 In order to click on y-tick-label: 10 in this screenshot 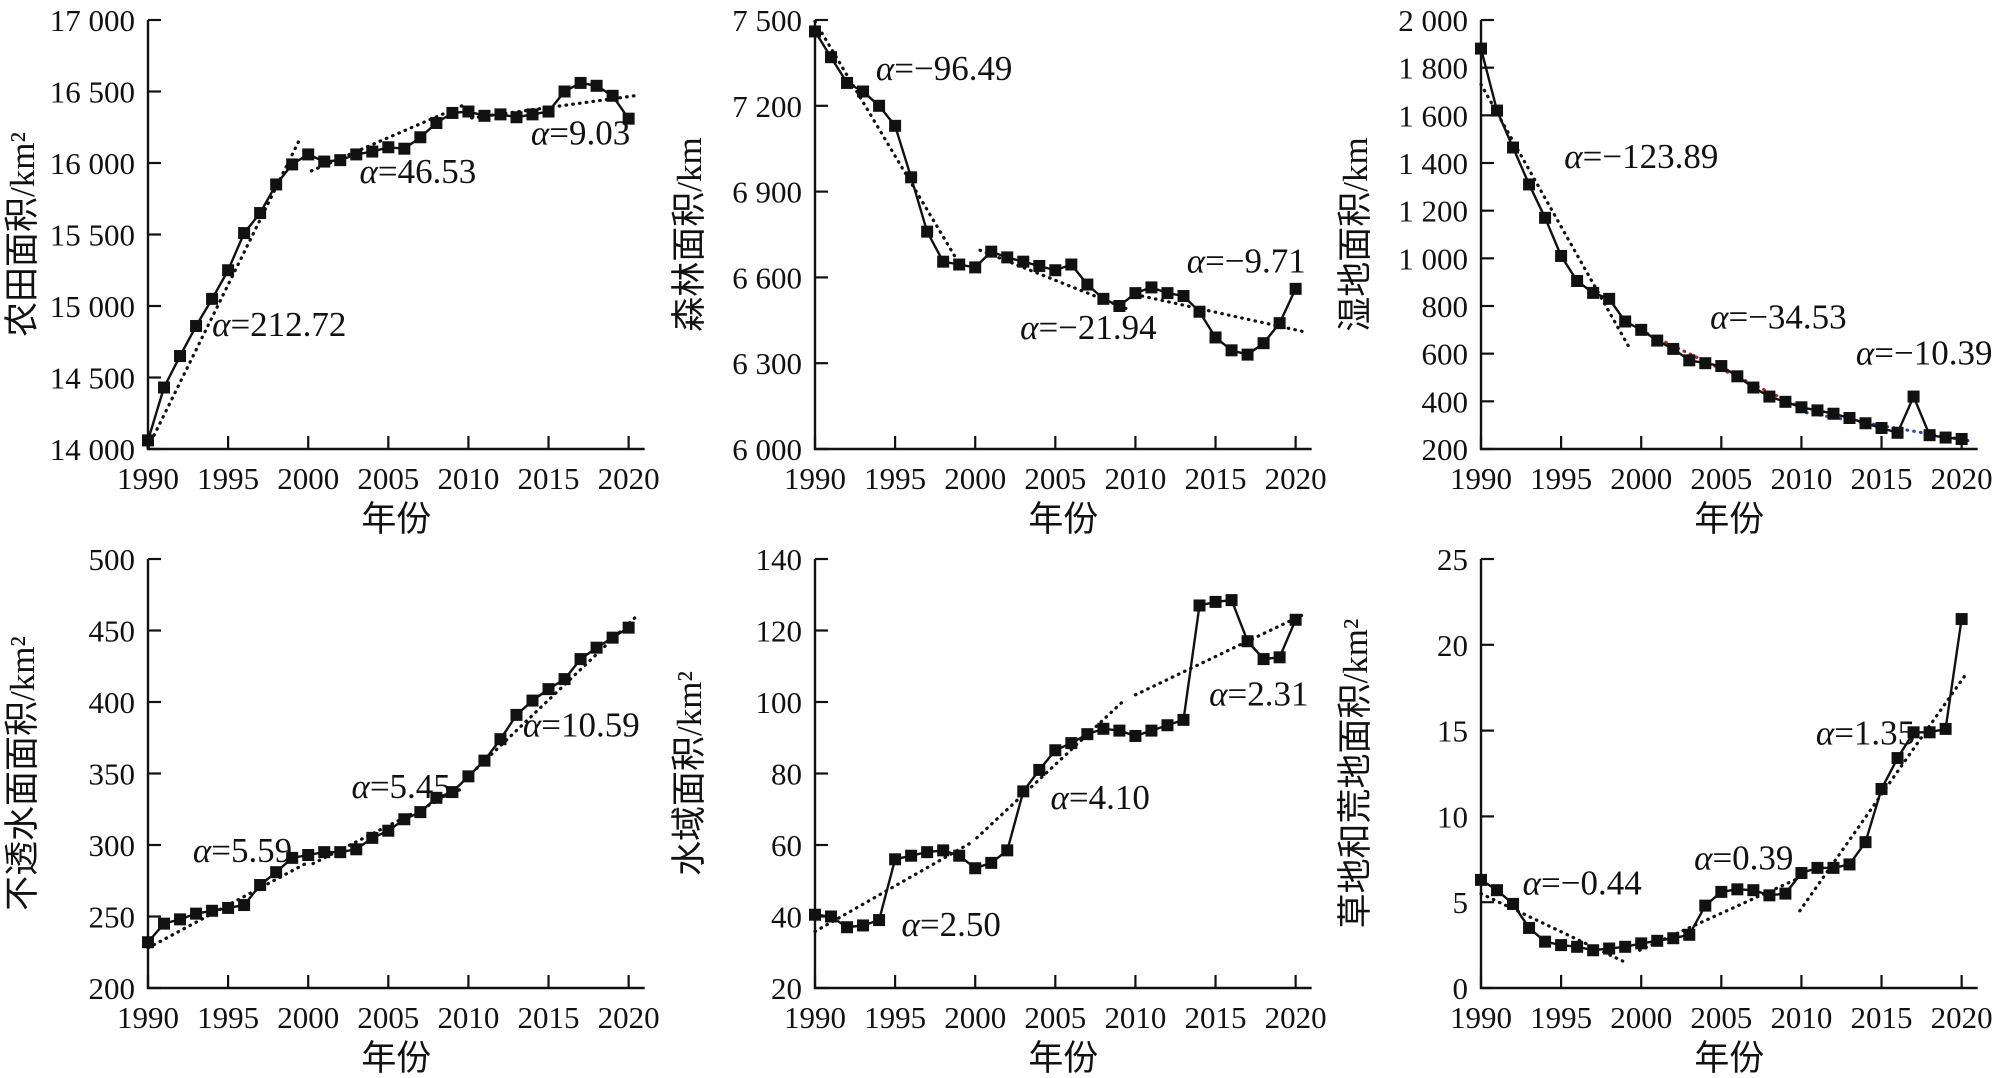, I will do `click(1452, 816)`.